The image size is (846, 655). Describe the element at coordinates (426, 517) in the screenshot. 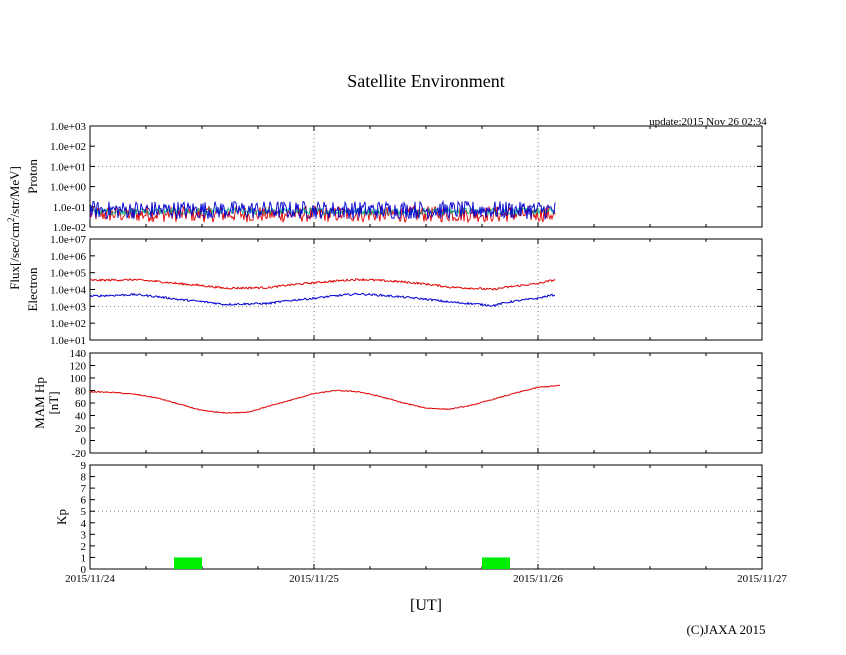

I see `kp-frame` at that location.